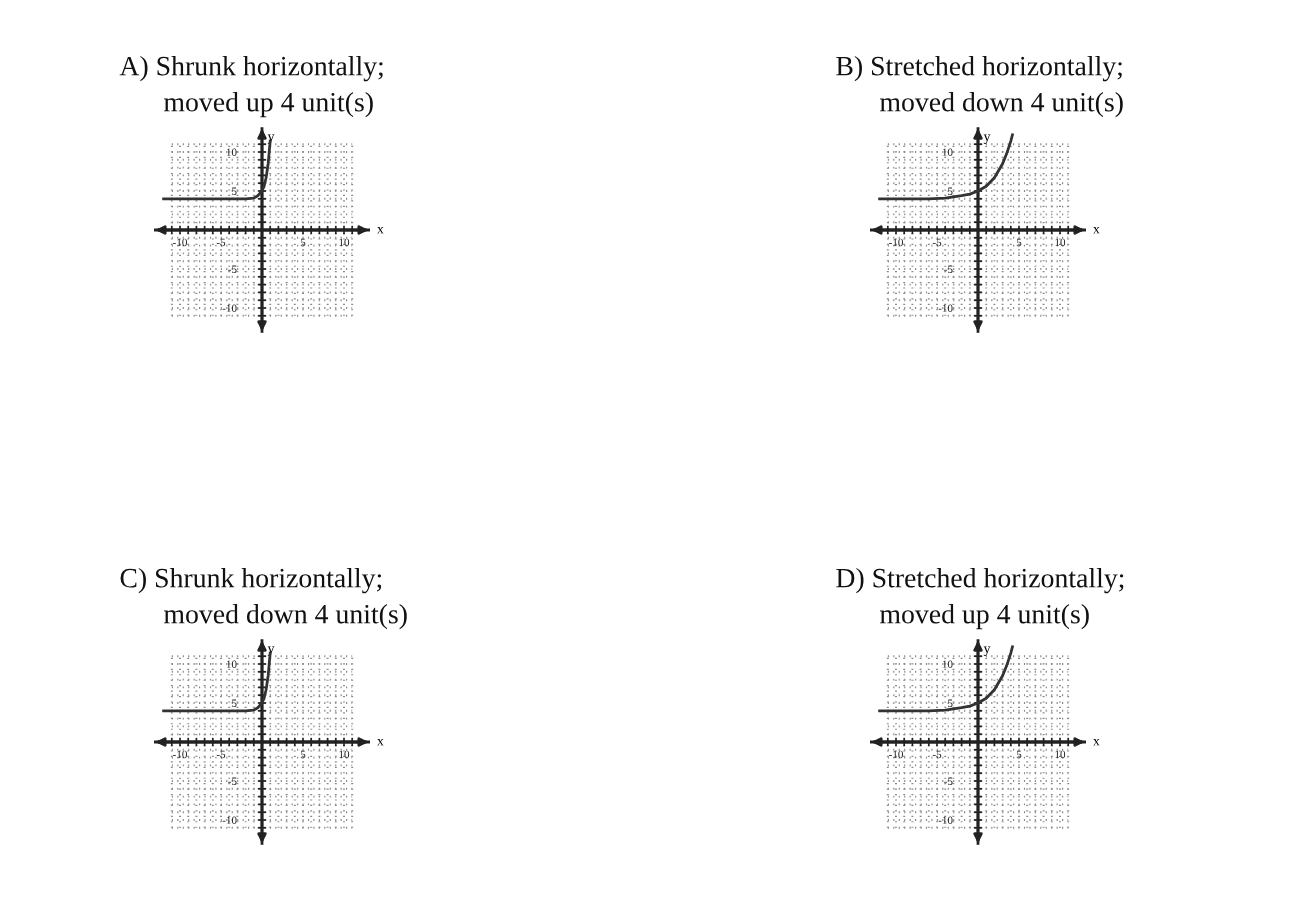 The width and height of the screenshot is (1306, 904). What do you see at coordinates (251, 86) in the screenshot?
I see `chart-title: A) Shrunk horizontally; moved up 4 unit(s)` at bounding box center [251, 86].